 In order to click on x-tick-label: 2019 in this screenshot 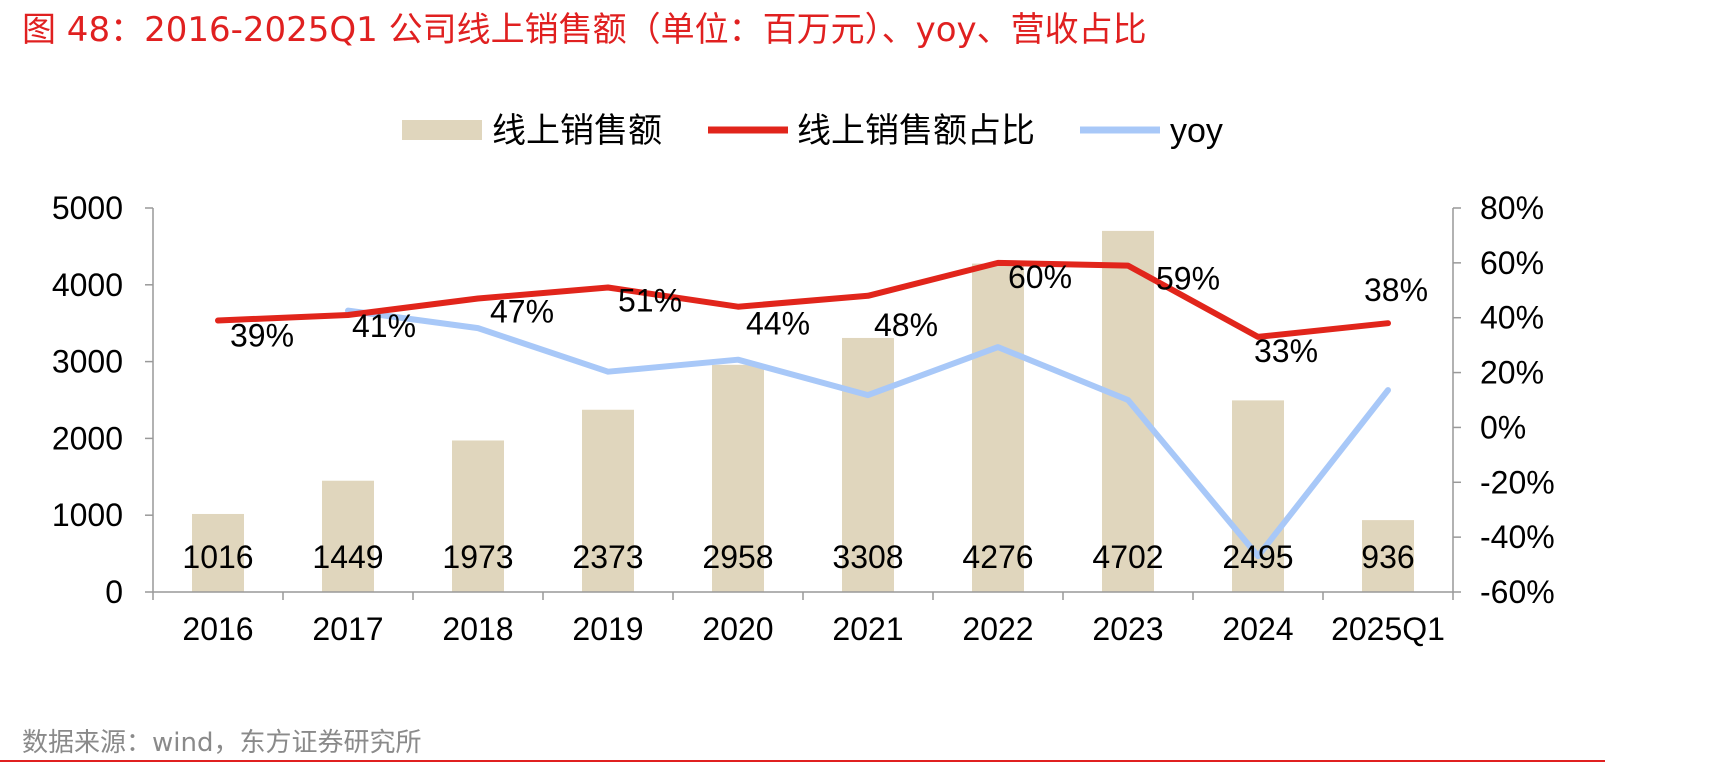, I will do `click(607, 629)`.